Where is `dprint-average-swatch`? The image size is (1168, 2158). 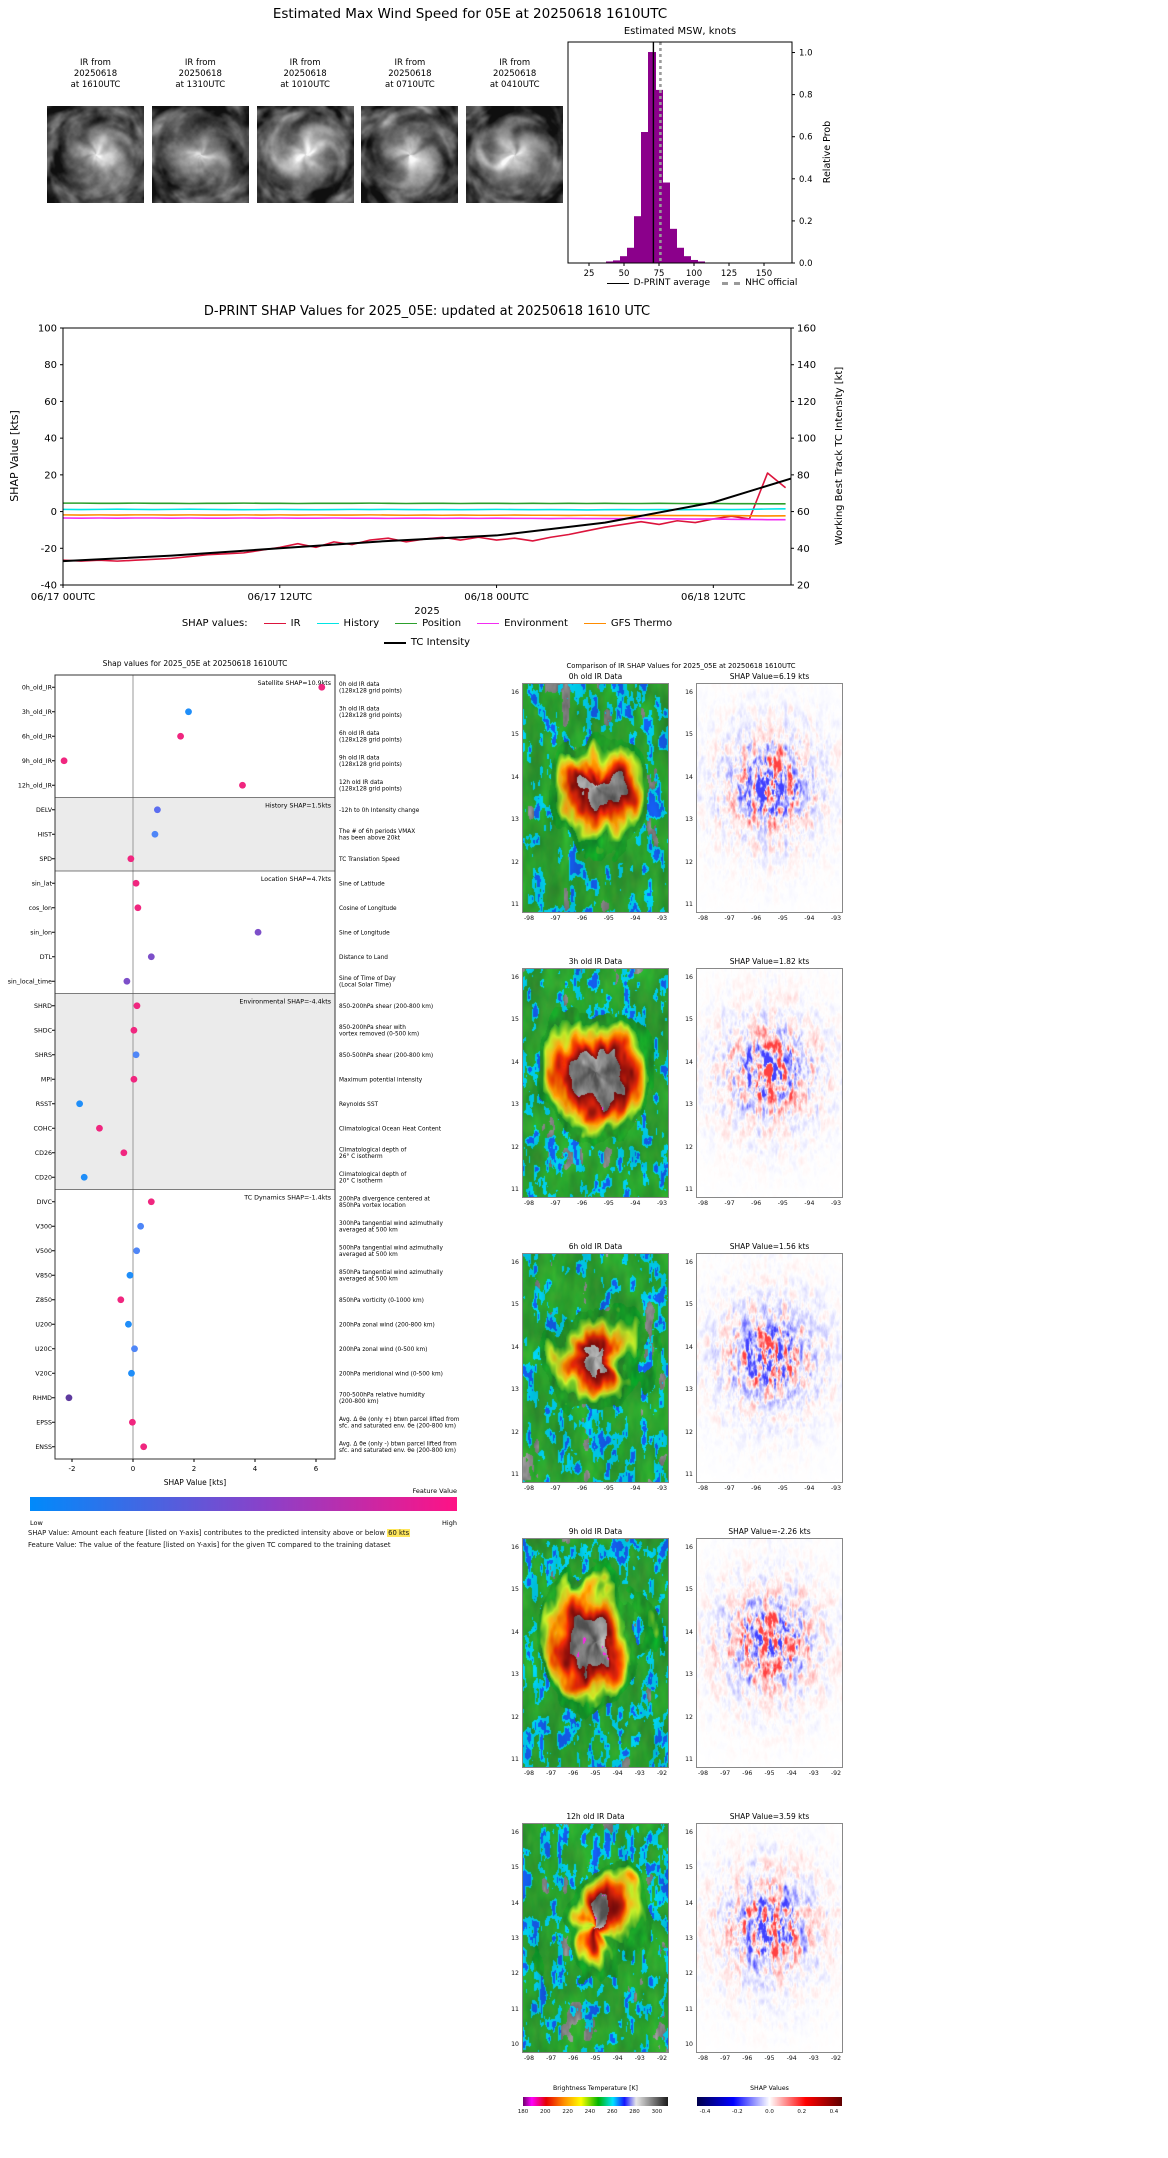 dprint-average-swatch is located at coordinates (617, 283).